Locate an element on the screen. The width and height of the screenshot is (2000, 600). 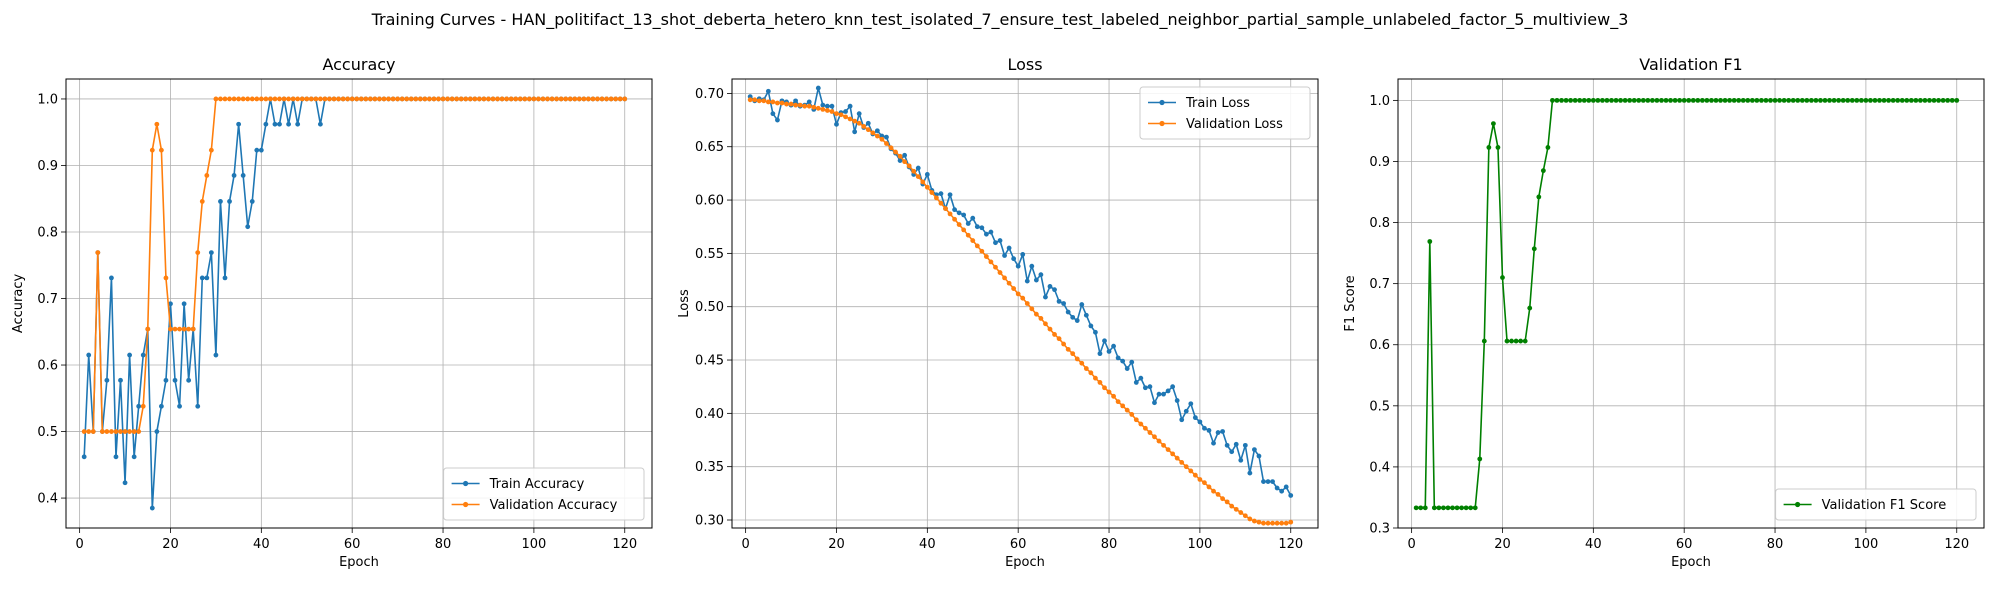
legend-box is located at coordinates (1225, 113).